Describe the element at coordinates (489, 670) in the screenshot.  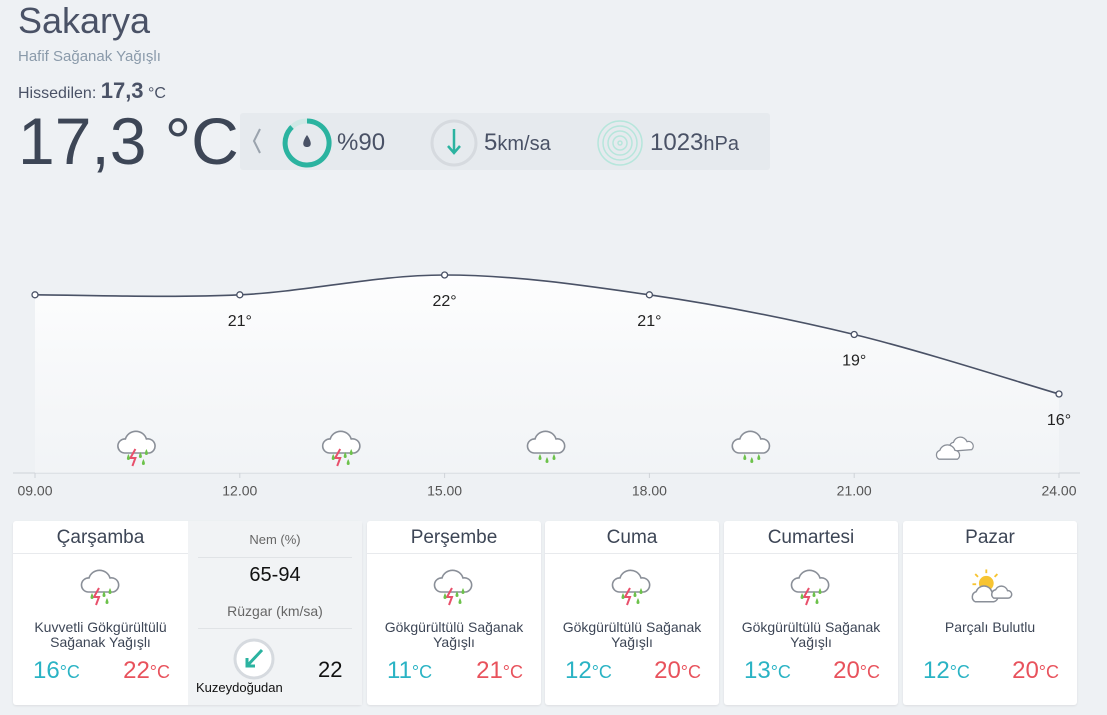
I see `high-value: 21` at that location.